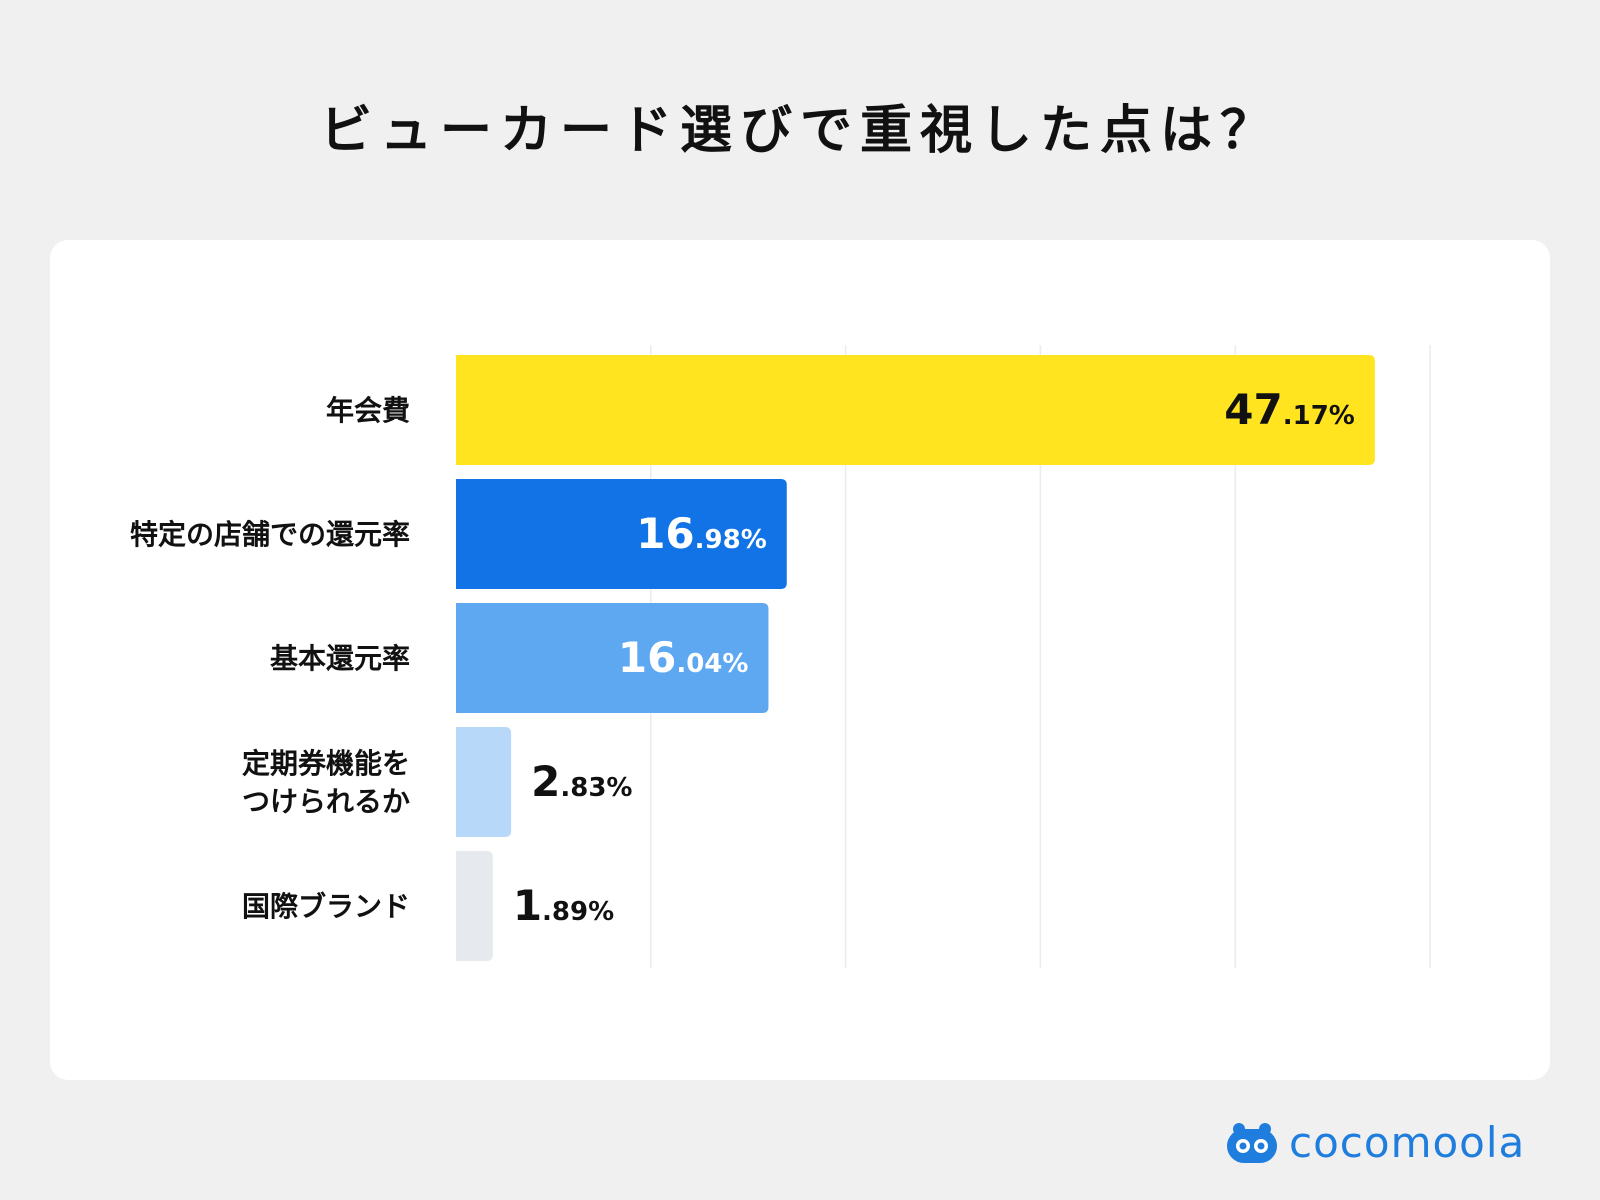 Image resolution: width=1600 pixels, height=1200 pixels. I want to click on brand-logo: cocomoola, so click(1375, 1142).